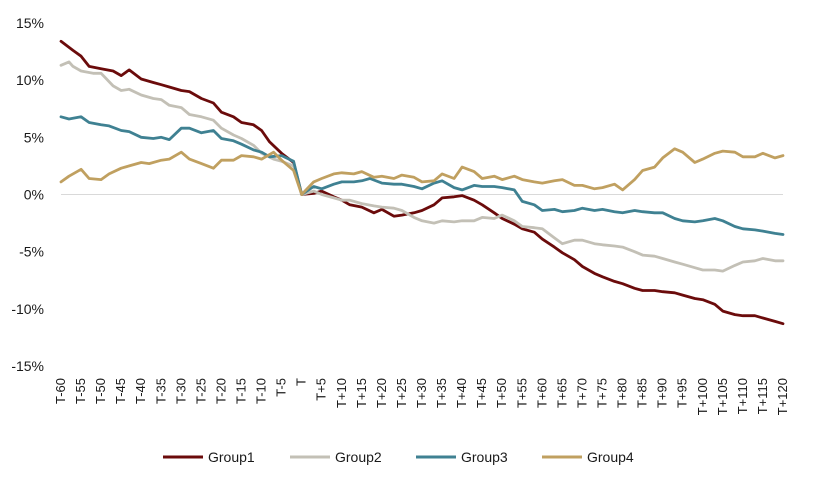 The height and width of the screenshot is (478, 817). Describe the element at coordinates (30, 80) in the screenshot. I see `y-tick-label: 10%` at that location.